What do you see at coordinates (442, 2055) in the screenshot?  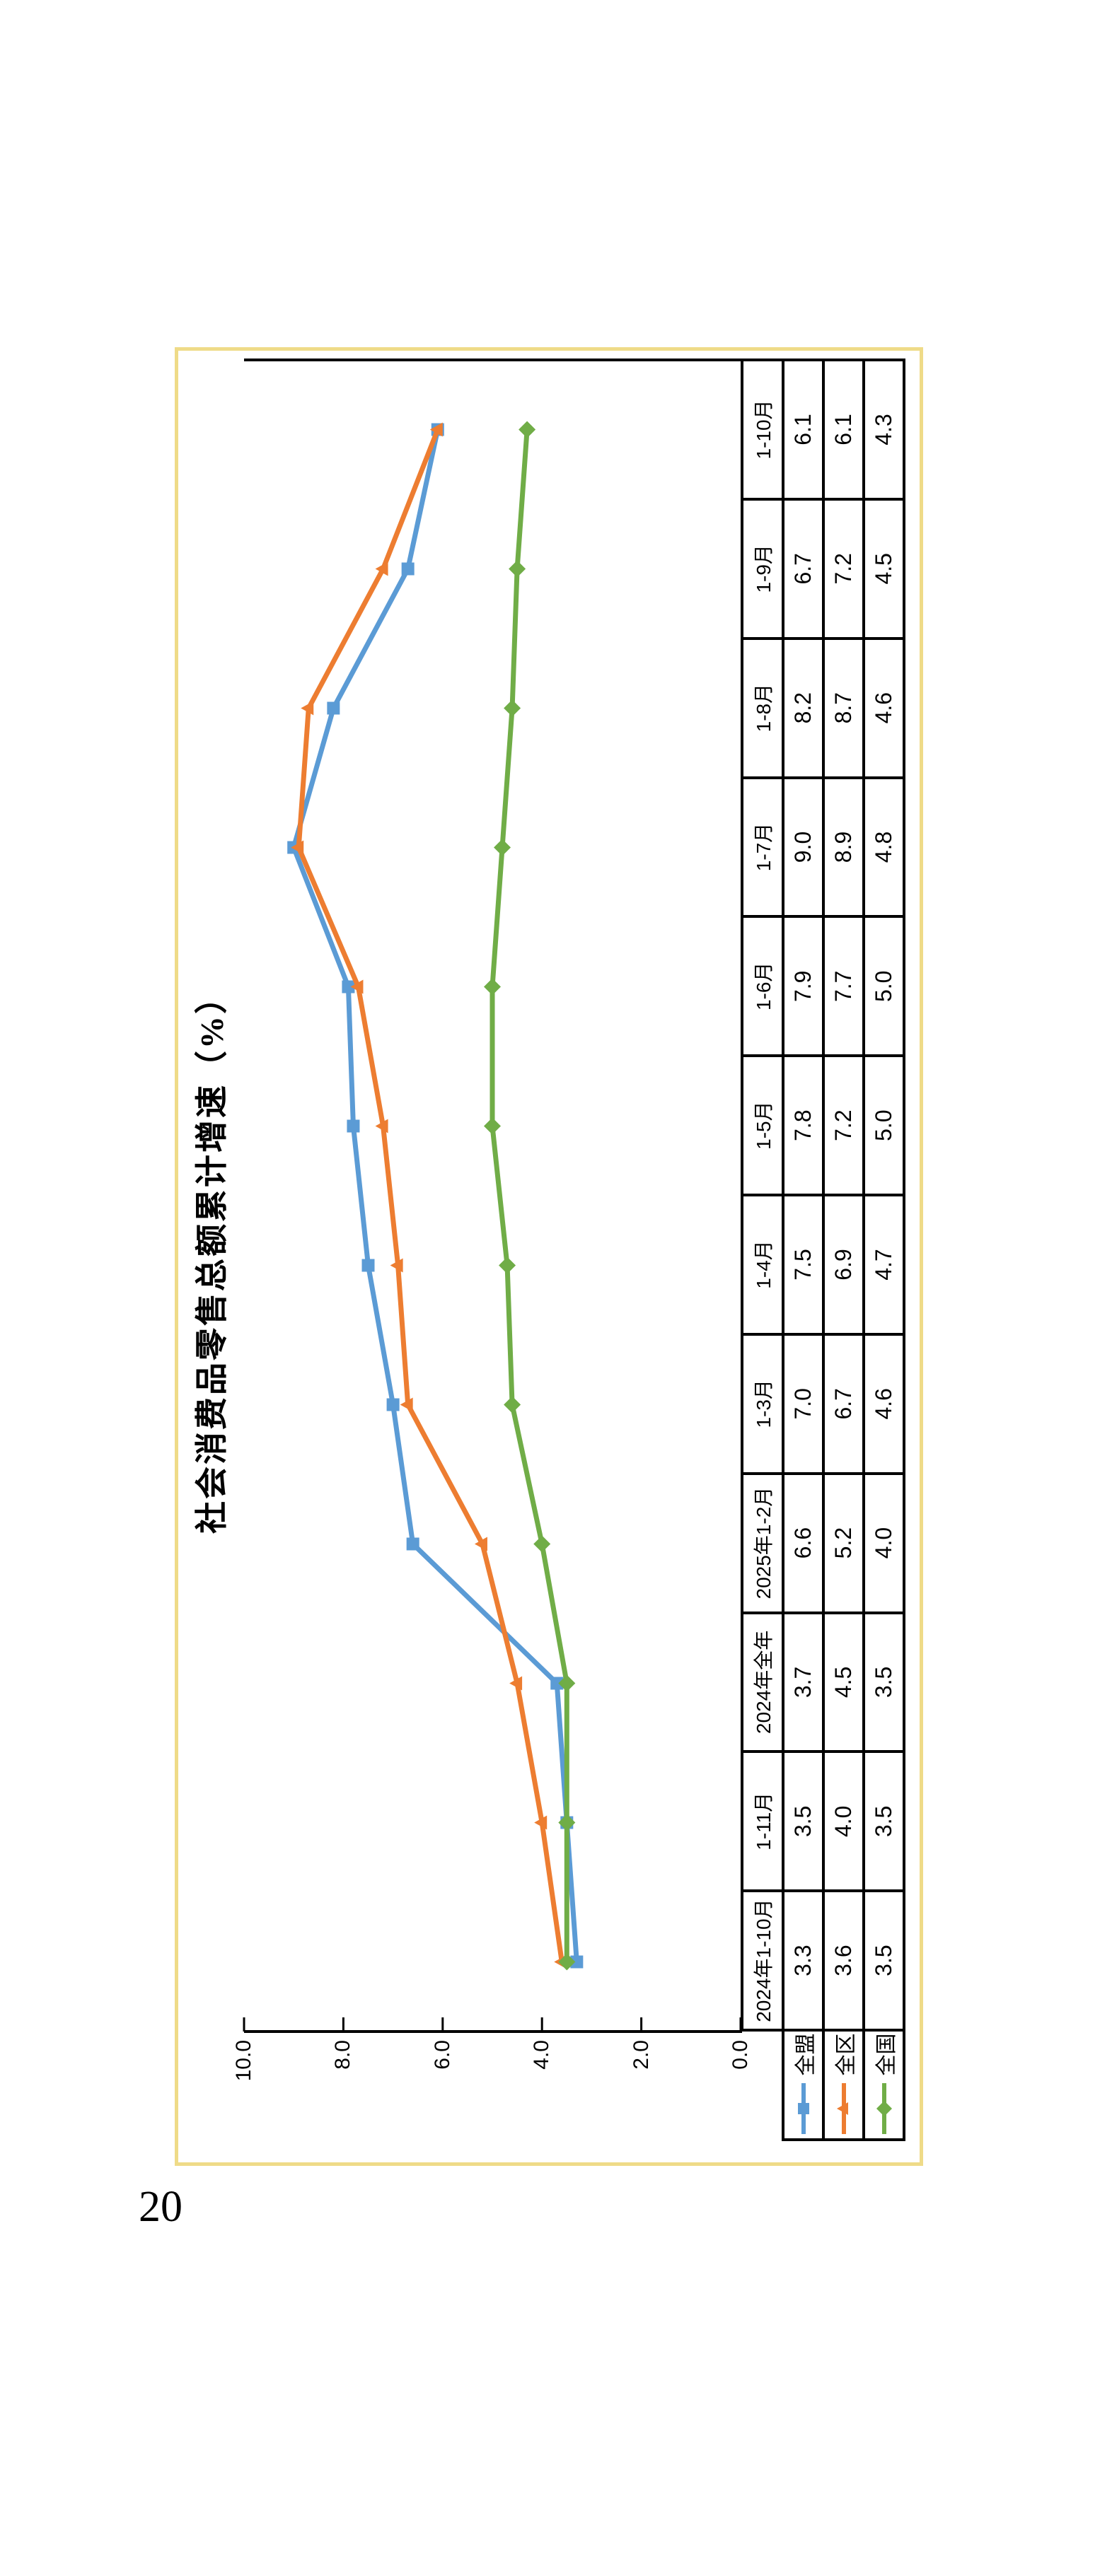 I see `y-axis-tick-label: 6.0` at bounding box center [442, 2055].